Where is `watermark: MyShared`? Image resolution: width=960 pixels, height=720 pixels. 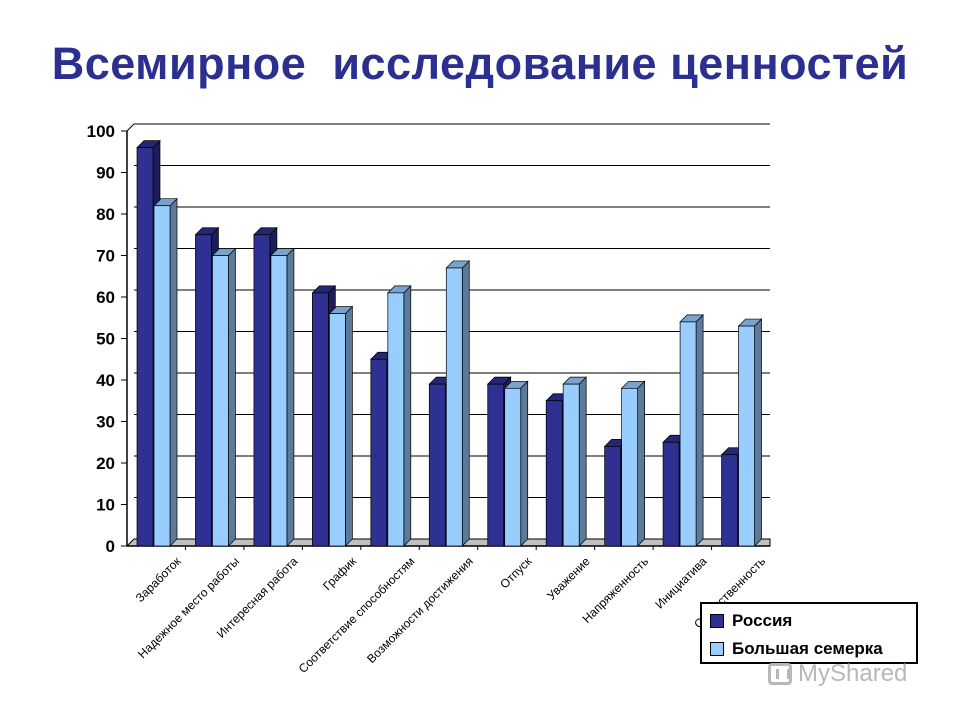
watermark: MyShared is located at coordinates (837, 674).